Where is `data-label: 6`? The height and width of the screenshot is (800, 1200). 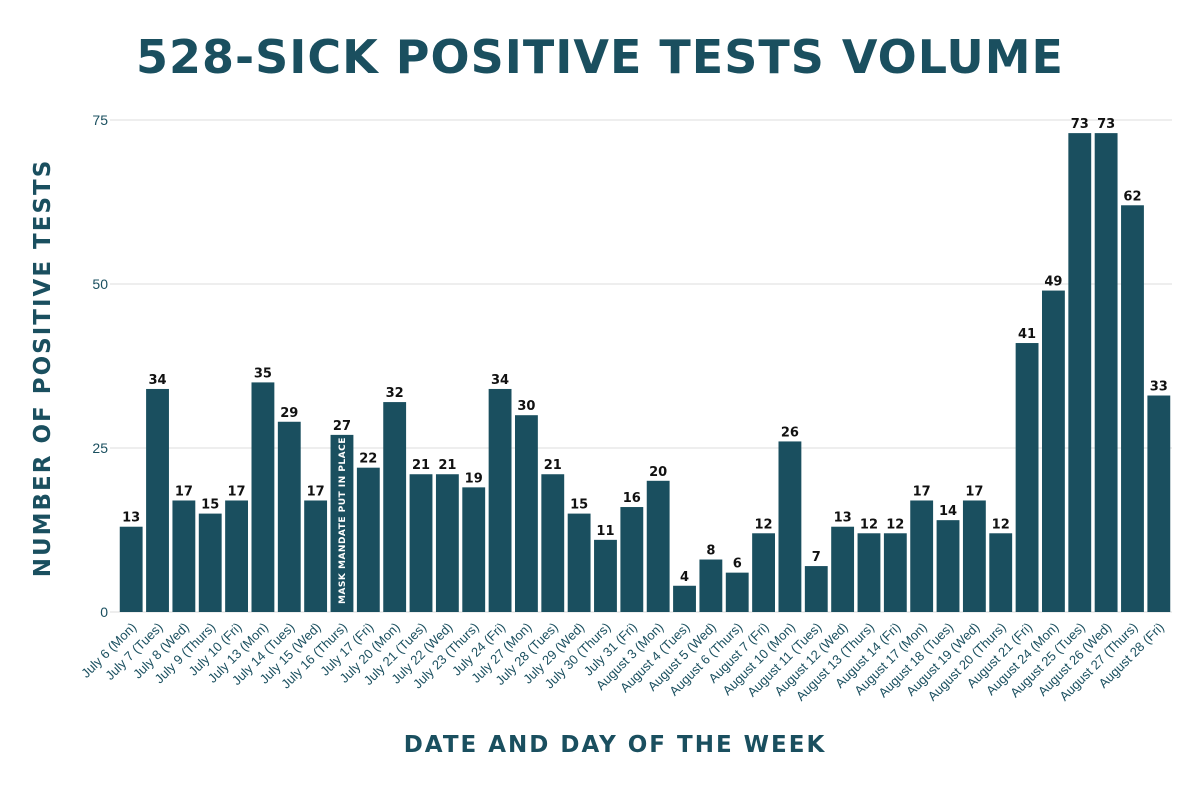
data-label: 6 is located at coordinates (737, 564).